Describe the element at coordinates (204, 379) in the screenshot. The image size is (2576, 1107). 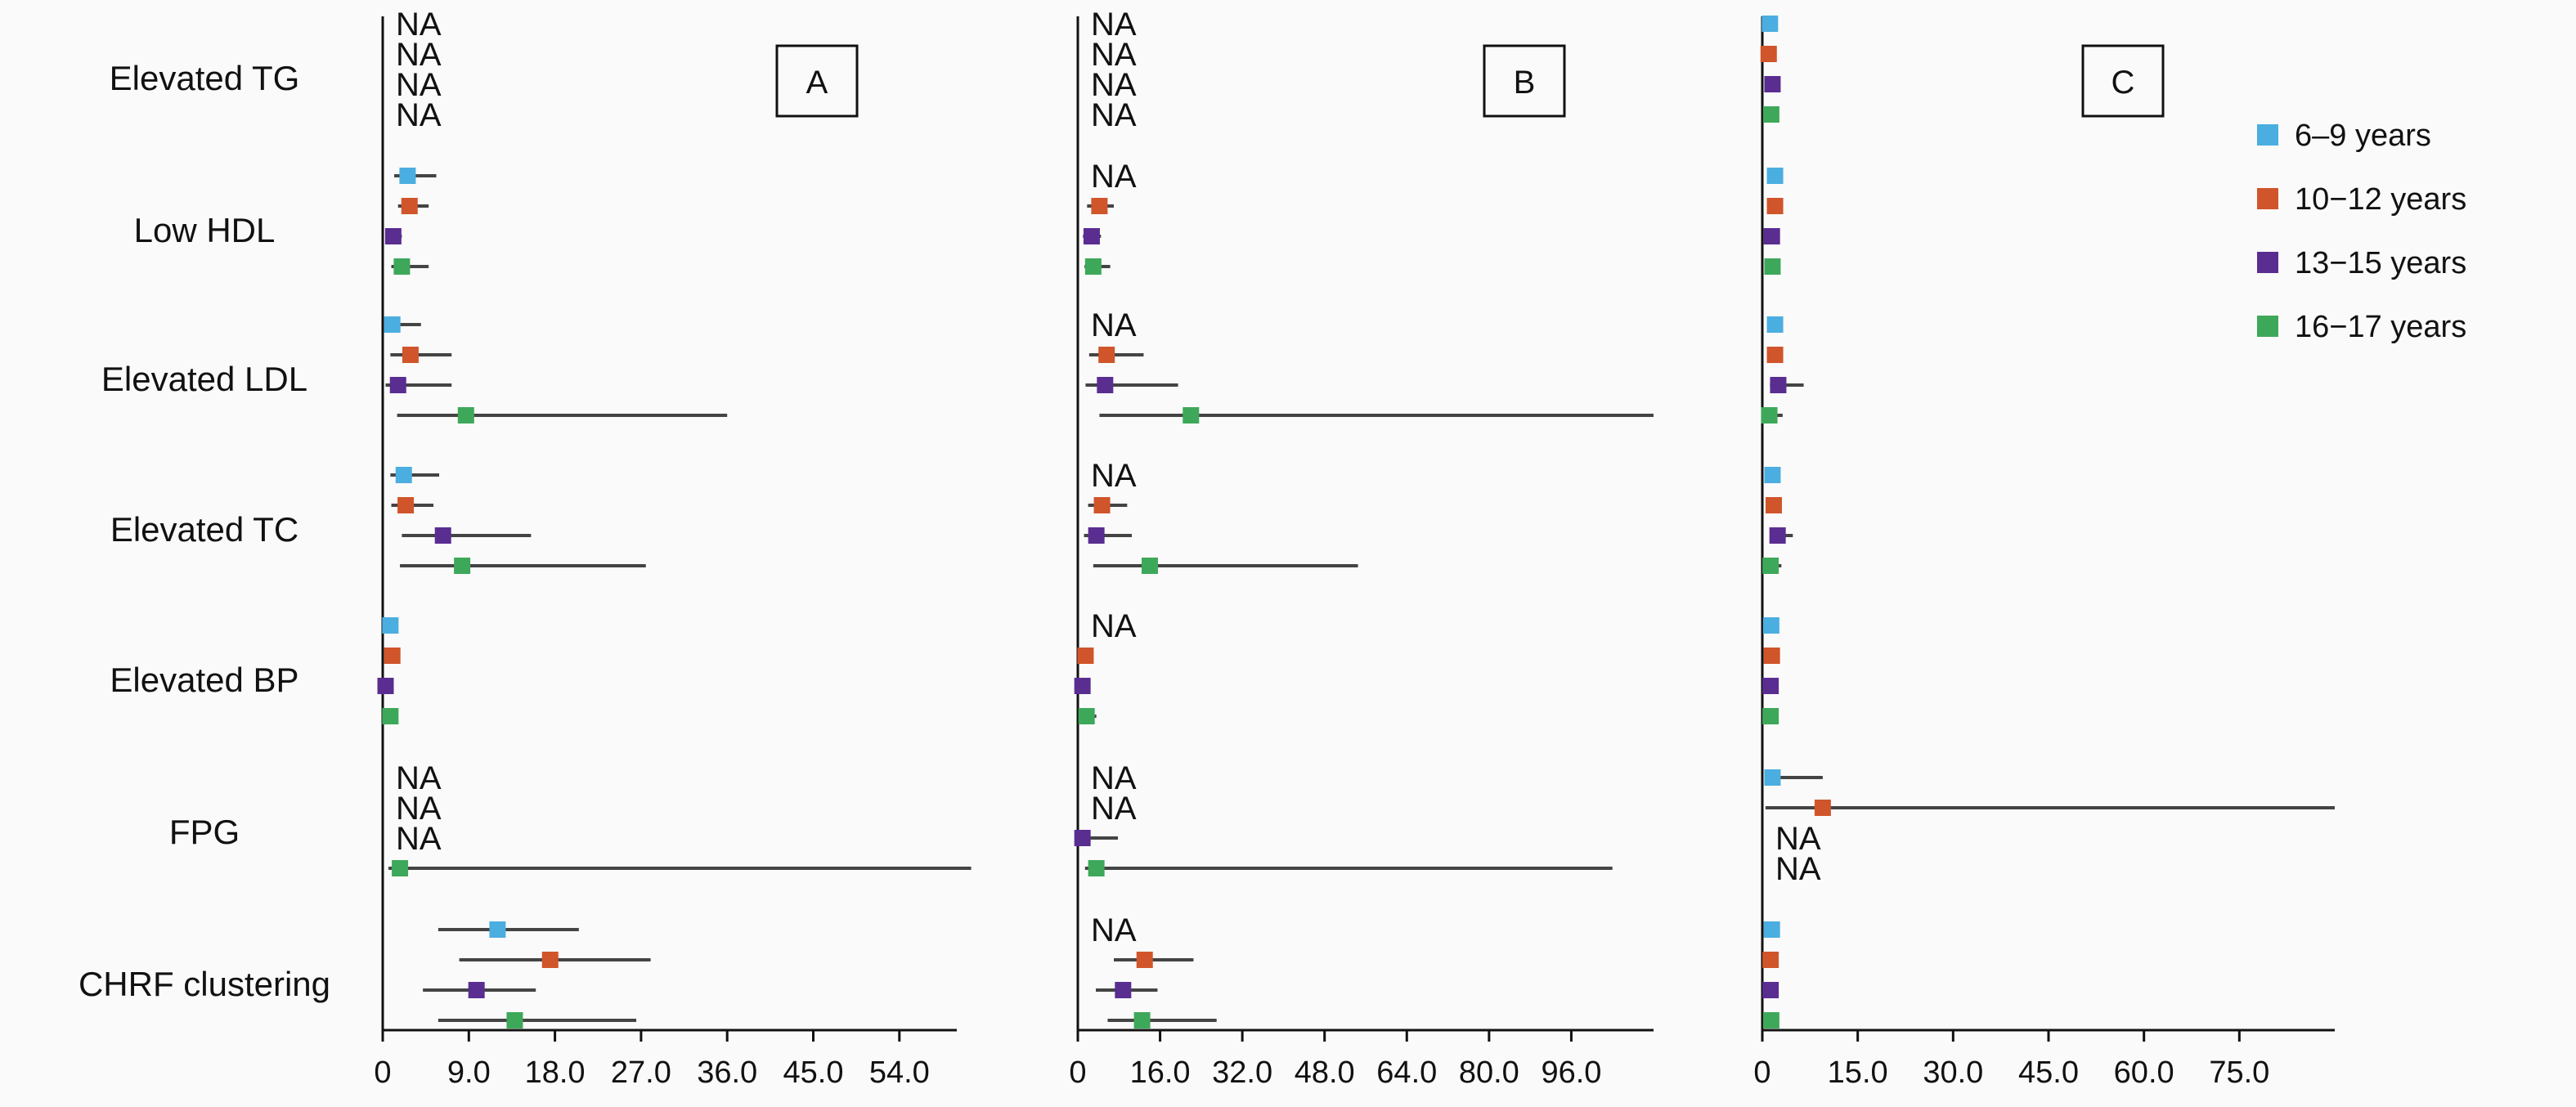
I see `category-label-elevated-ldl: Elevated LDL` at that location.